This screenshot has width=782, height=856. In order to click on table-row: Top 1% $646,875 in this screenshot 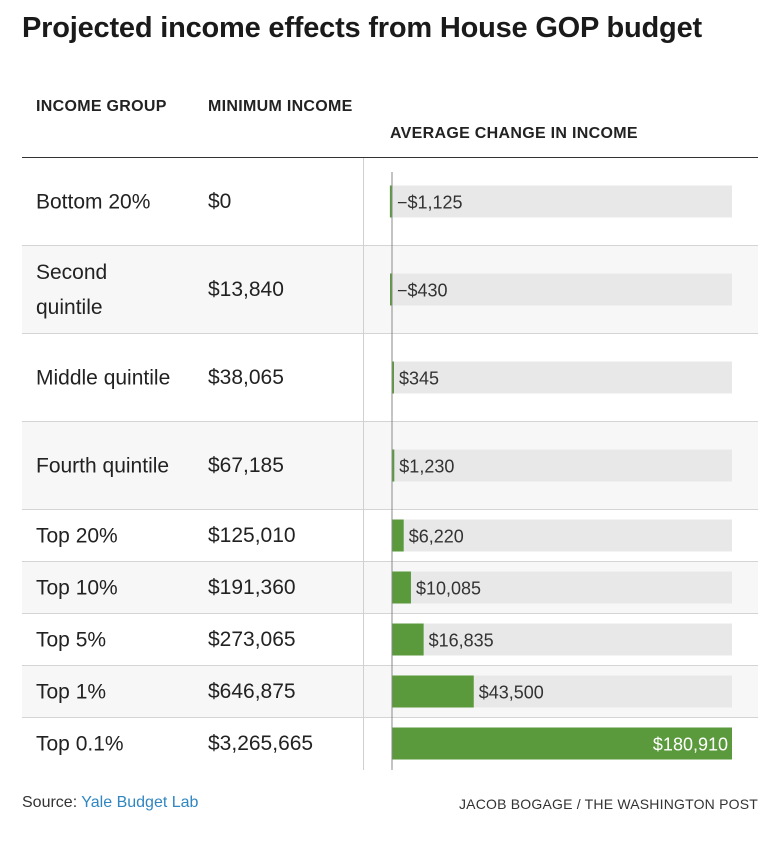, I will do `click(390, 692)`.